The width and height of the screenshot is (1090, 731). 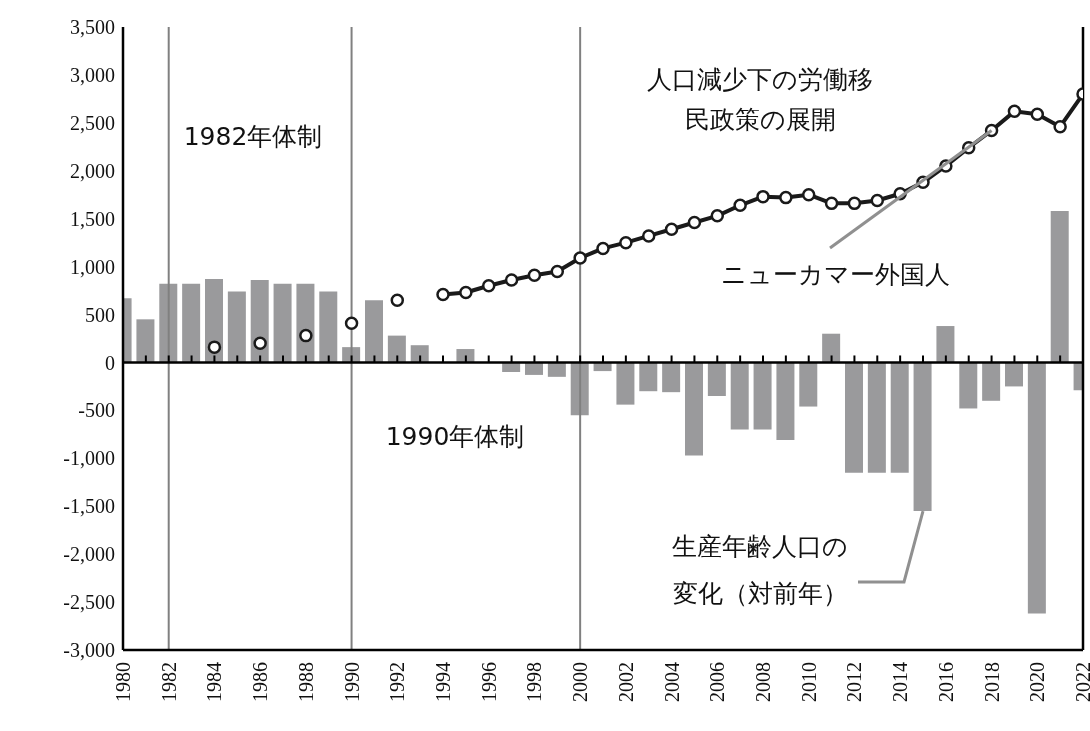 I want to click on x-tick-label: 2012, so click(x=854, y=682).